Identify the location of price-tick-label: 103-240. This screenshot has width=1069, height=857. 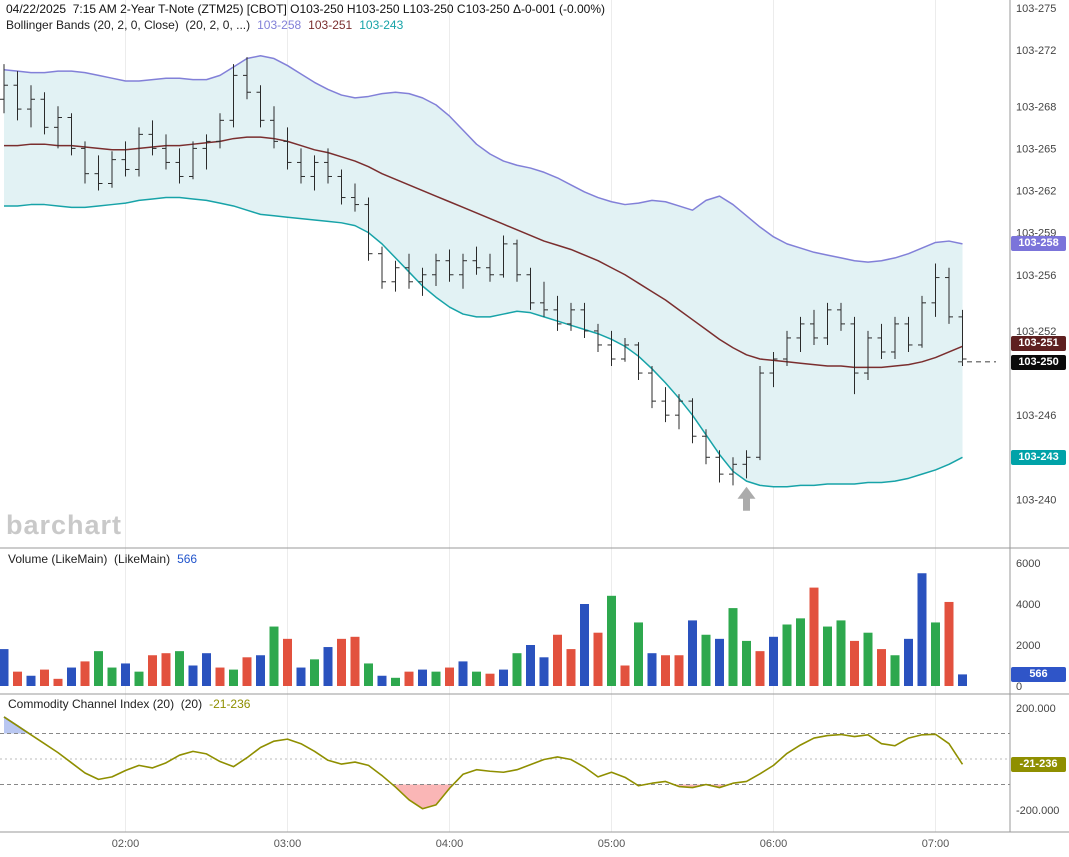
(1036, 500).